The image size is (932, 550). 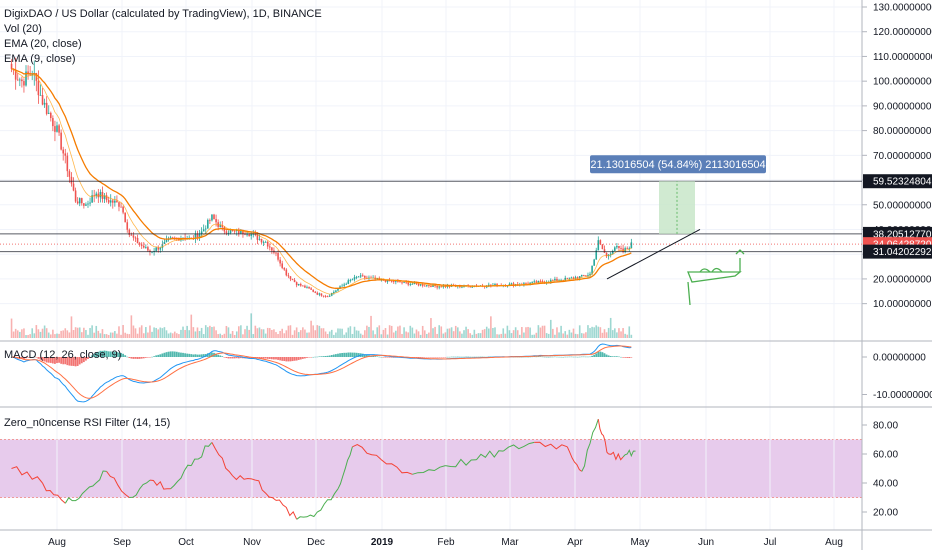 What do you see at coordinates (431, 216) in the screenshot?
I see `horizontal-levels` at bounding box center [431, 216].